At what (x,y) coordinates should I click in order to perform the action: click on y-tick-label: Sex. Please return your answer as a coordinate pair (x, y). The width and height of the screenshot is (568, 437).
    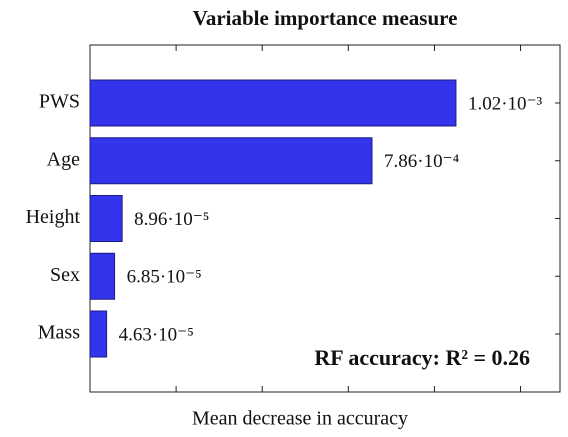
    Looking at the image, I should click on (65, 275).